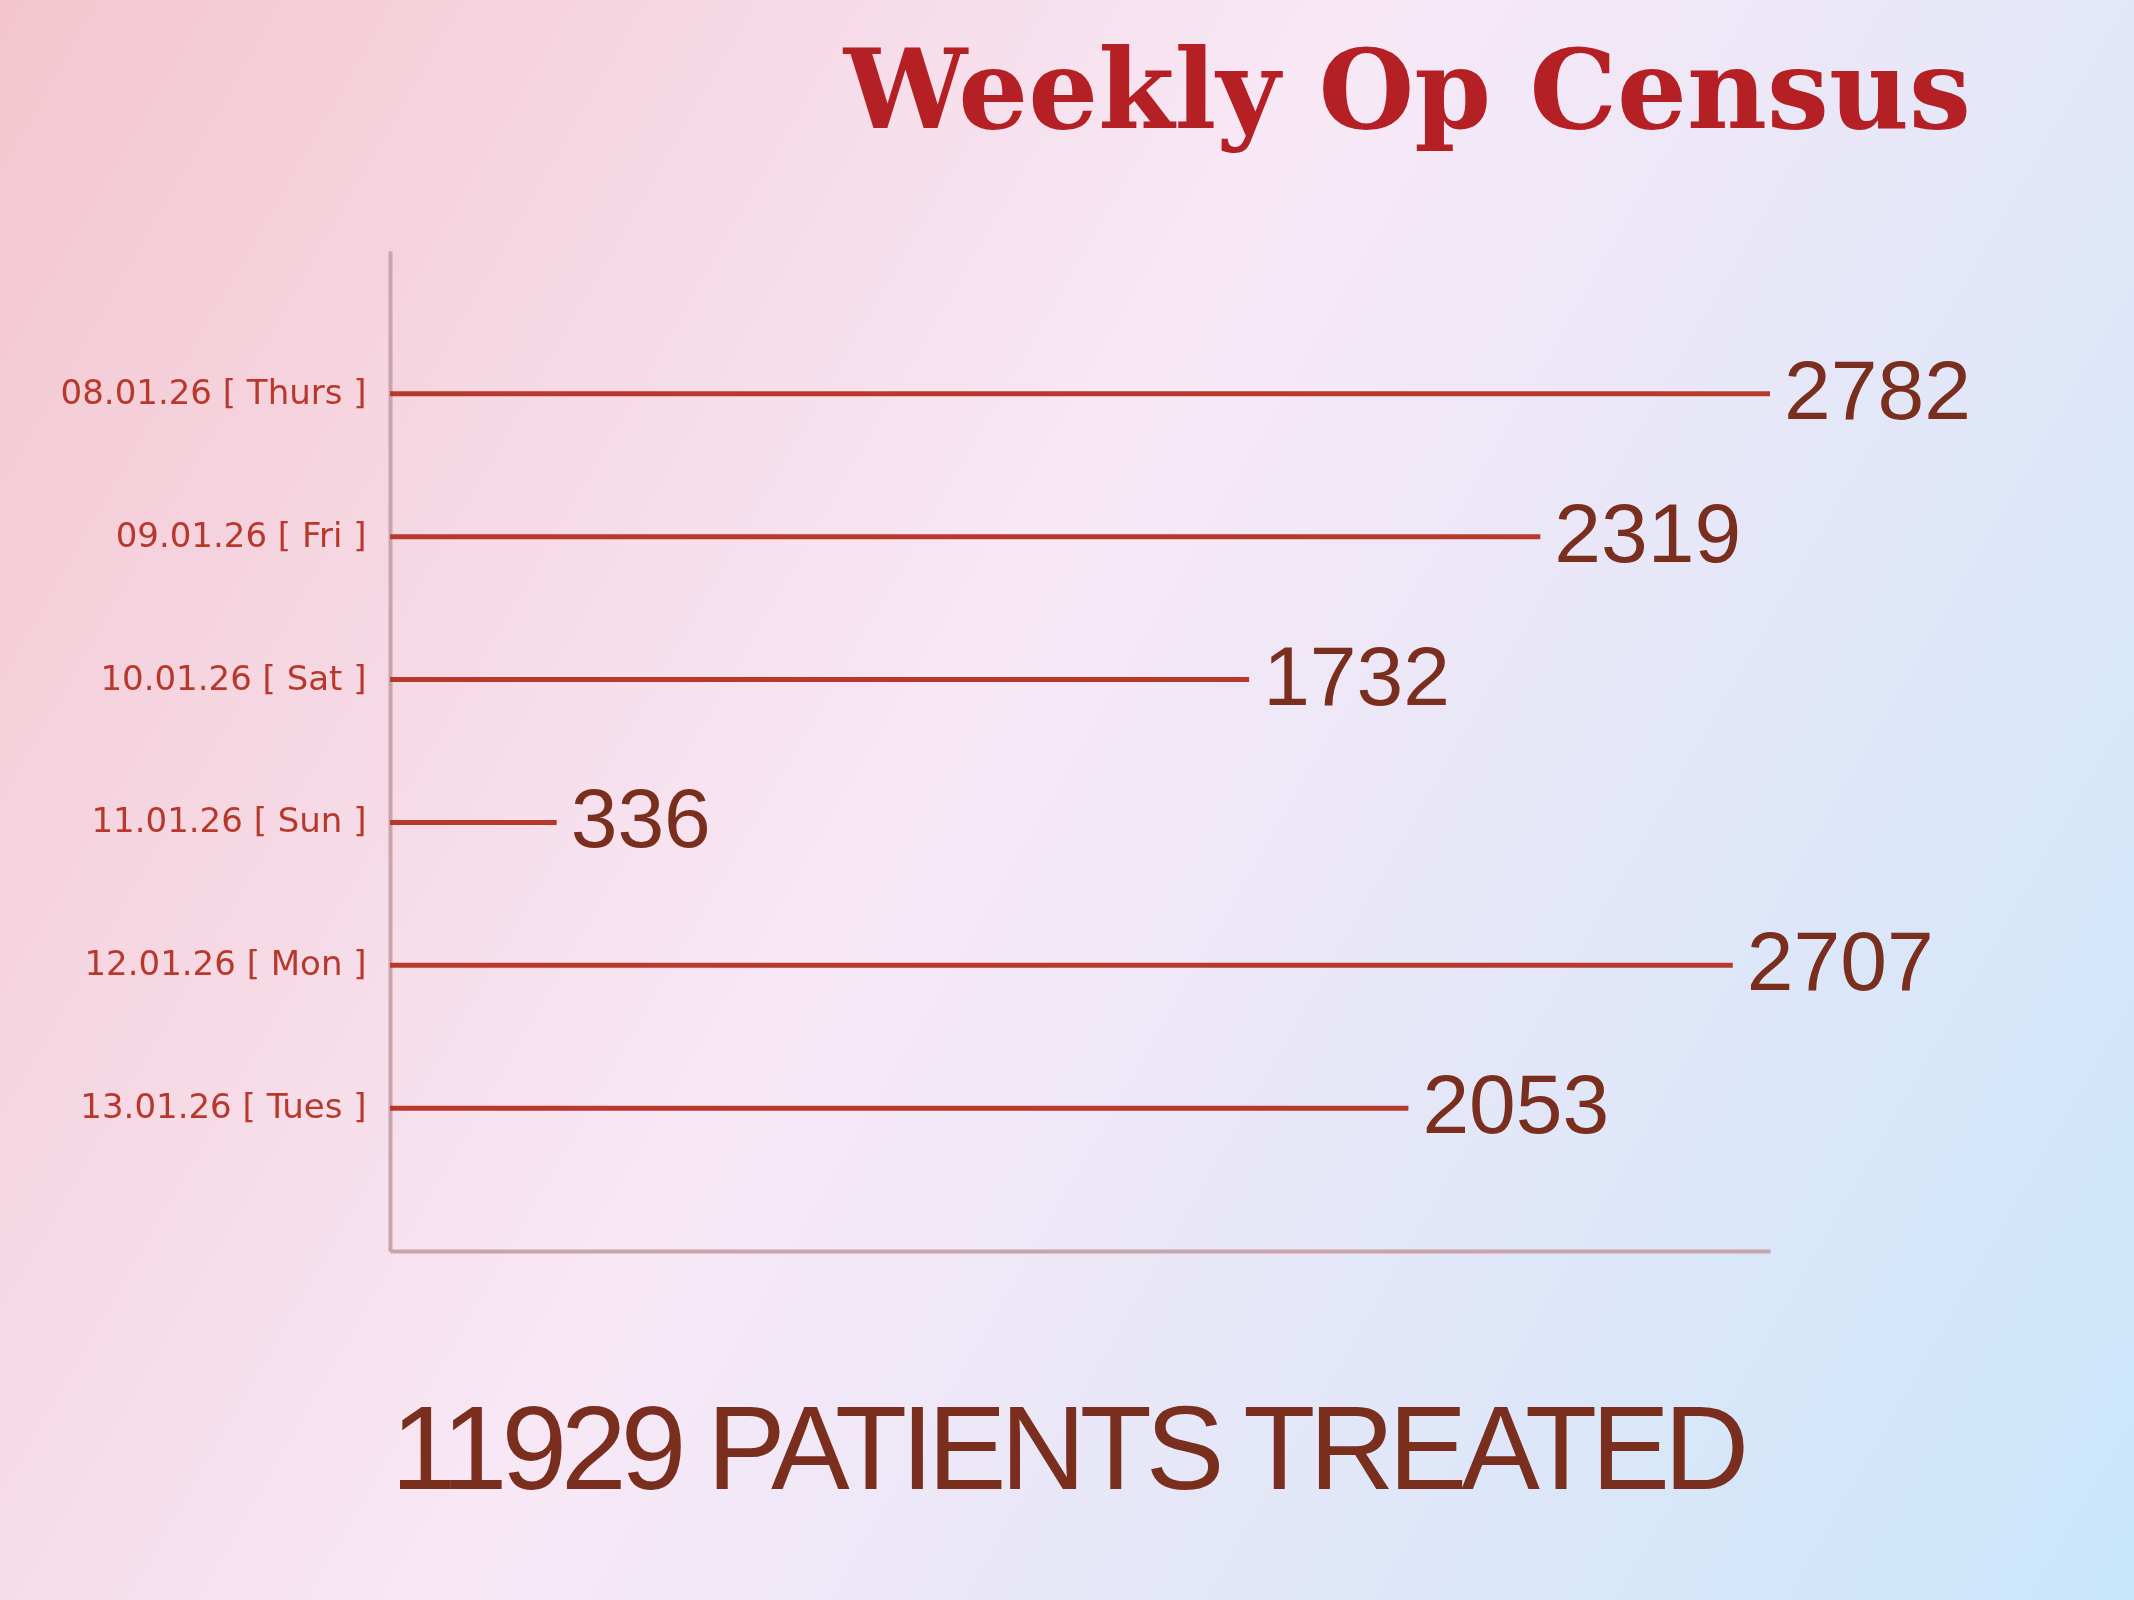 The width and height of the screenshot is (2134, 1600). Describe the element at coordinates (1067, 1448) in the screenshot. I see `text: 11929 PATIENTS TREATED` at that location.